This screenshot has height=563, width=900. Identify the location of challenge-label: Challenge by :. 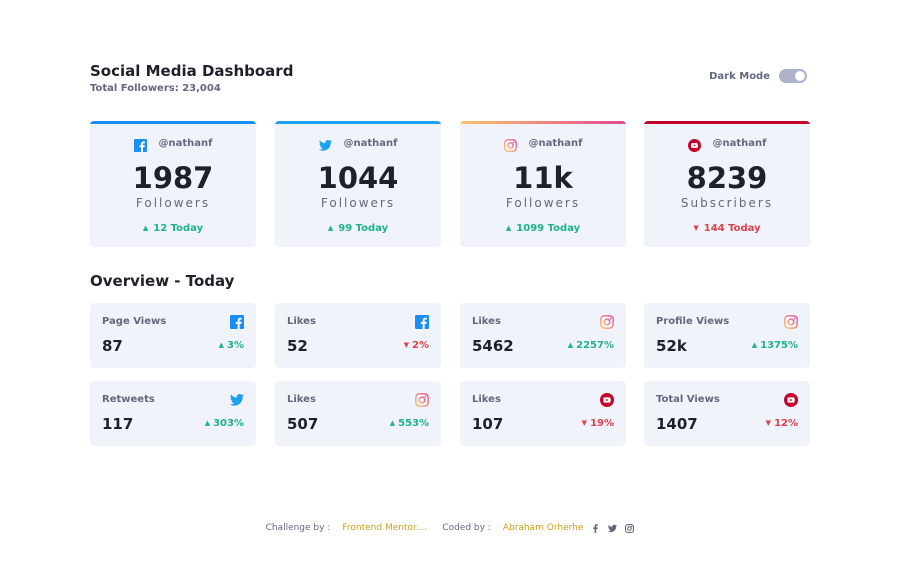
(298, 528).